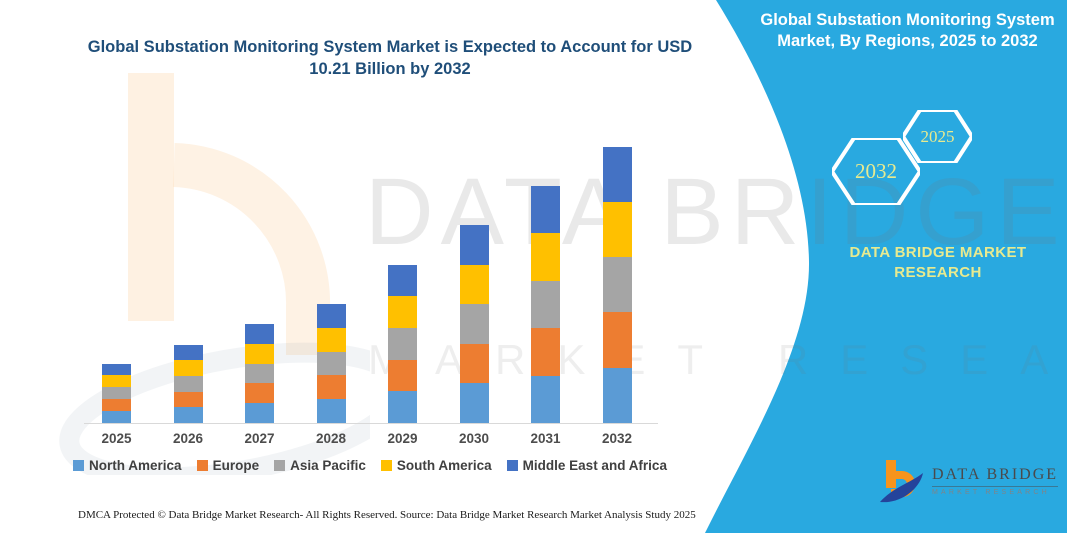 The height and width of the screenshot is (533, 1067). I want to click on x-axis-label-2025: 2025, so click(116, 438).